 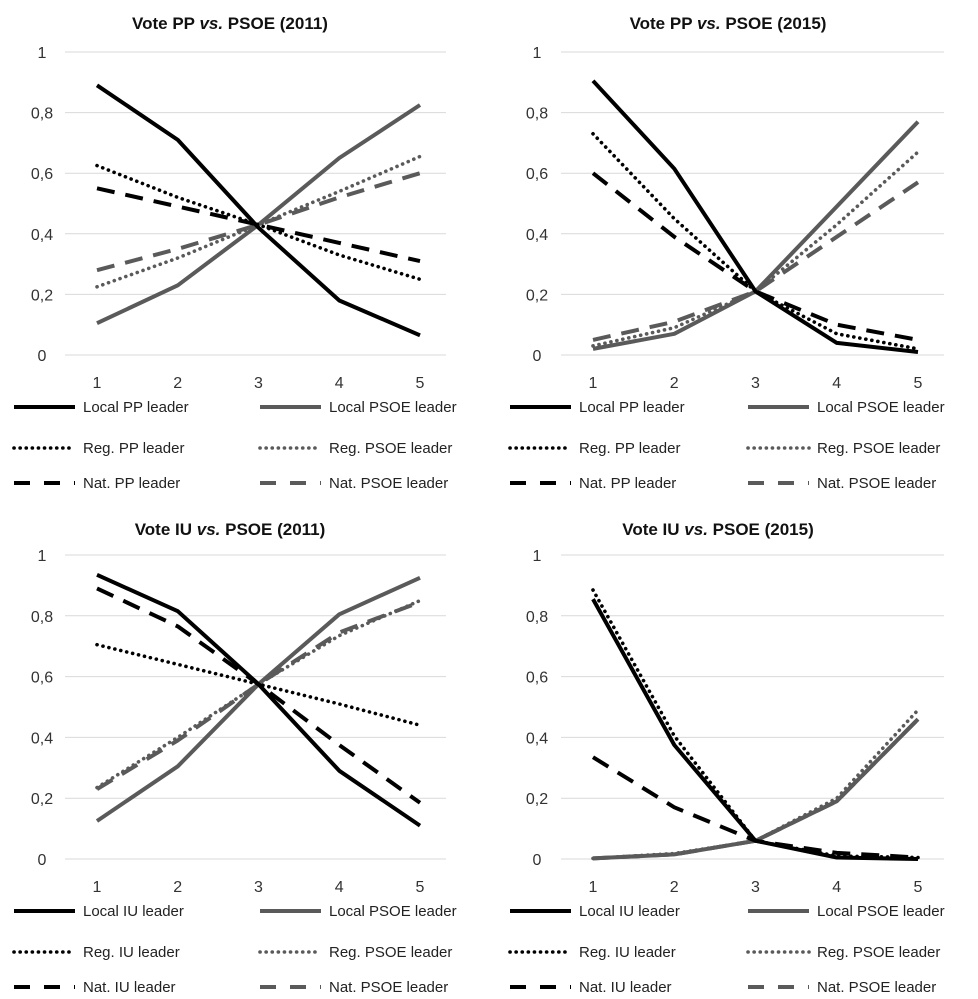 I want to click on chart-title: Vote PP vs. PSOE (2011), so click(x=230, y=23).